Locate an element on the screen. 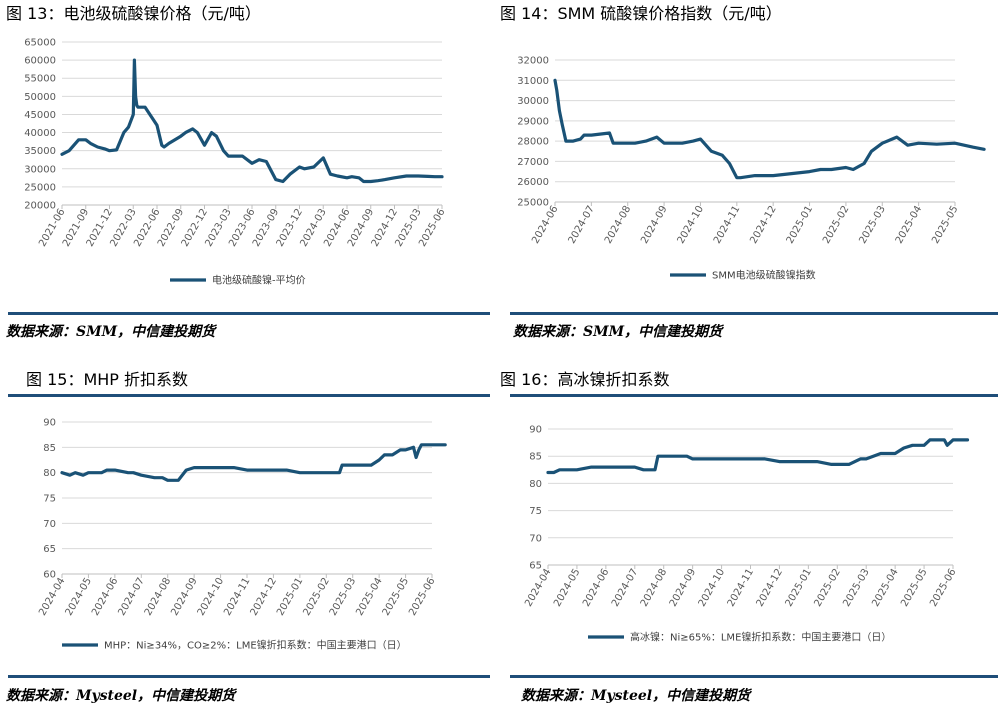 Image resolution: width=1001 pixels, height=712 pixels. figure-16-source: 数据来源：Mysteel，中信建投期货 is located at coordinates (636, 696).